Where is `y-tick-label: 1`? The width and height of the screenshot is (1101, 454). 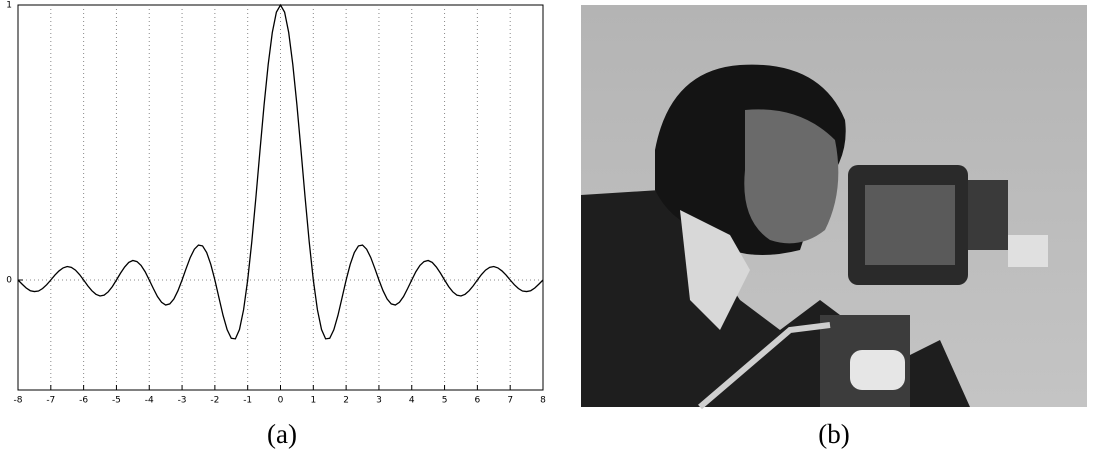
y-tick-label: 1 is located at coordinates (9, 6).